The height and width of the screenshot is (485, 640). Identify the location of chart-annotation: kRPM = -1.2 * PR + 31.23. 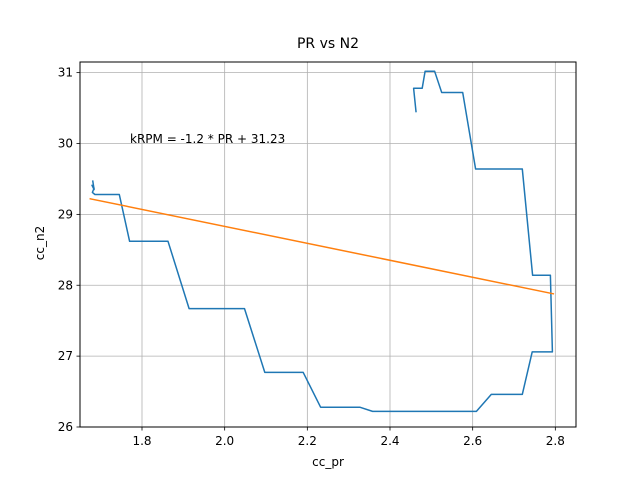
(207, 139).